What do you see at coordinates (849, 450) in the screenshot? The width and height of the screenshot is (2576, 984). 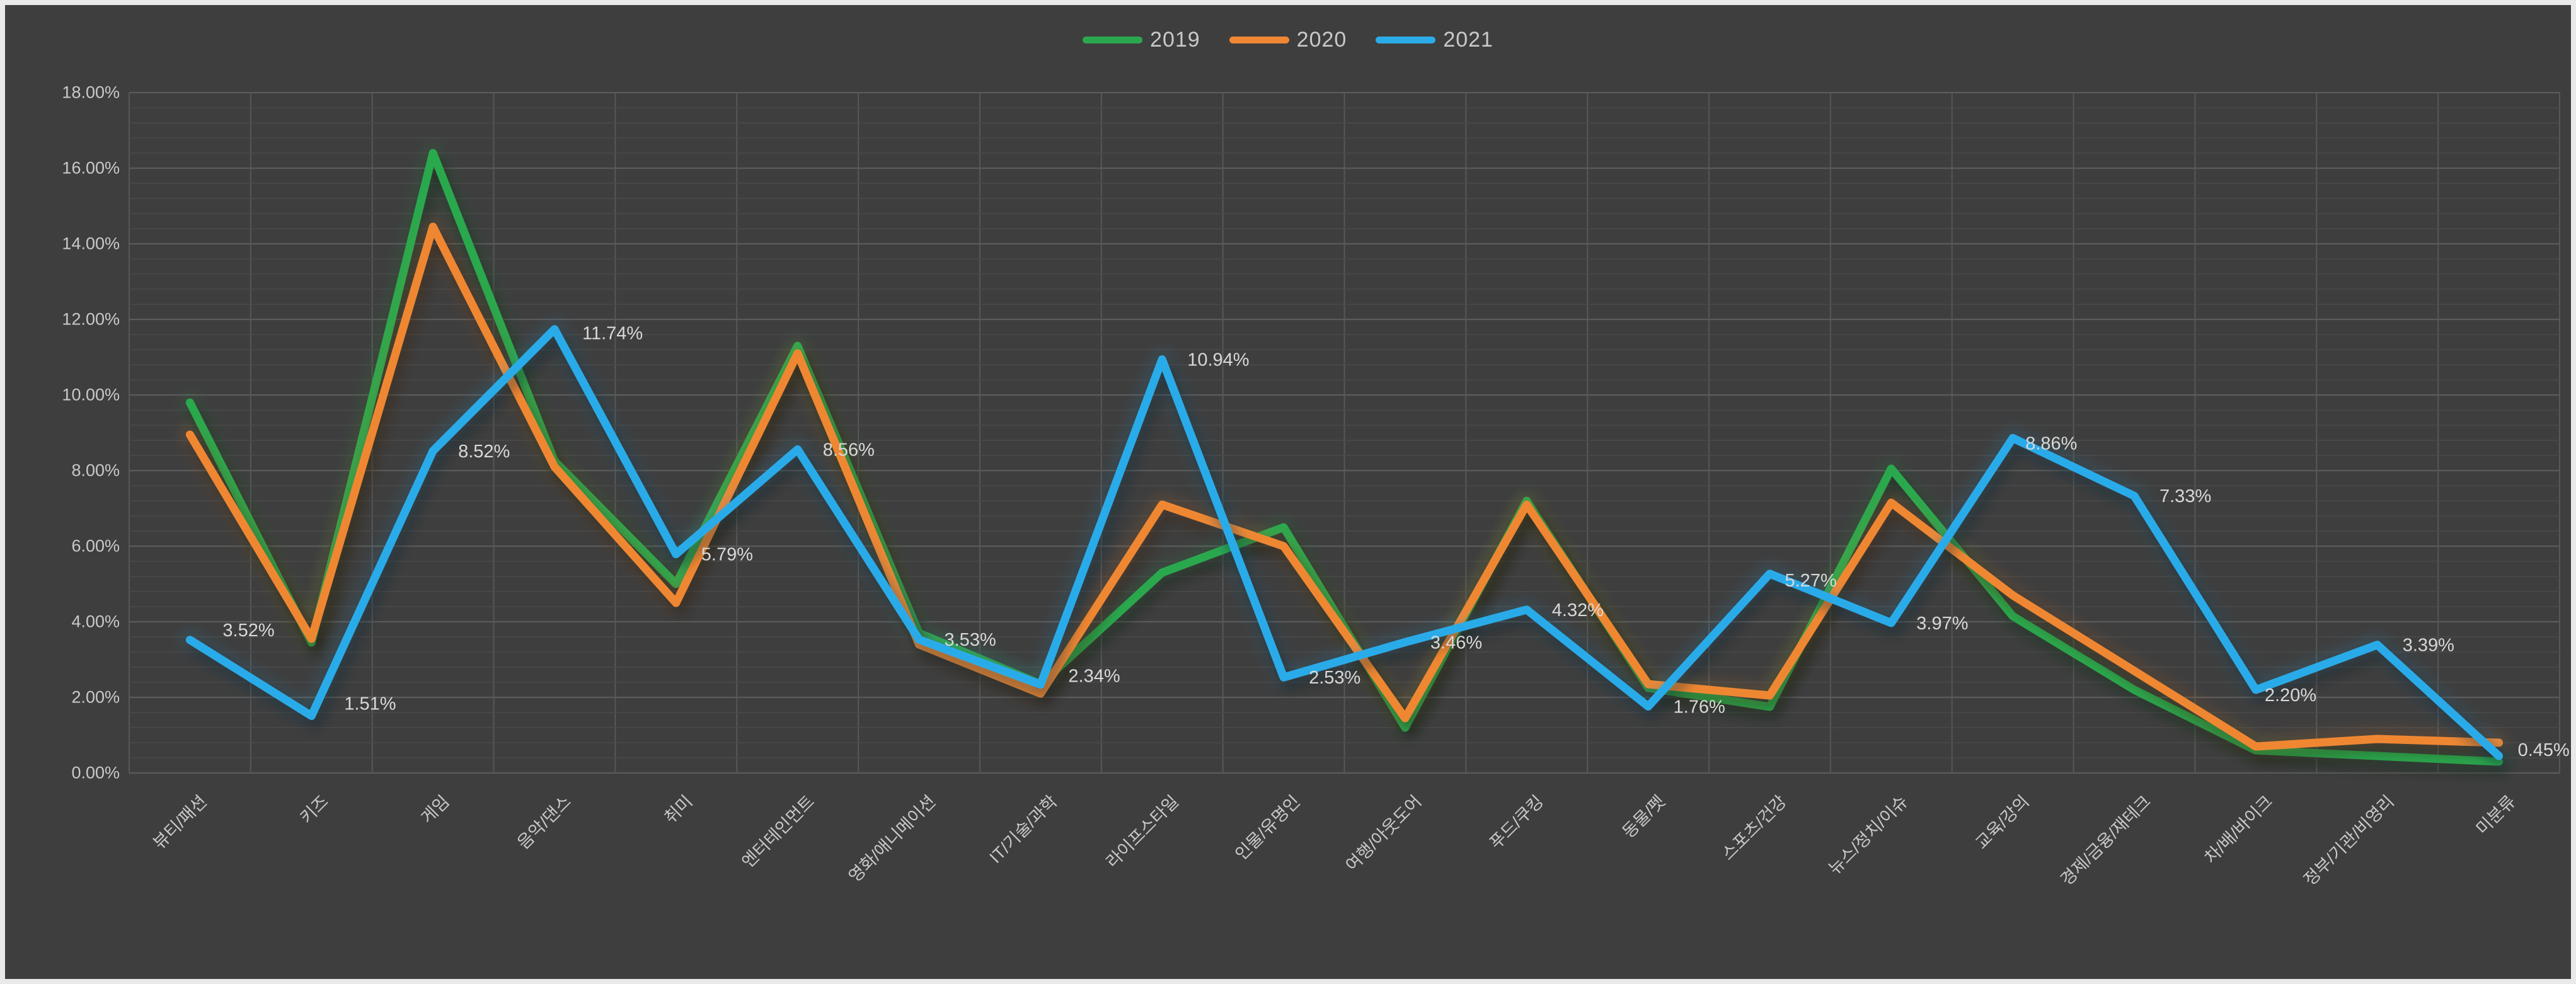 I see `data-label: 8.56%` at bounding box center [849, 450].